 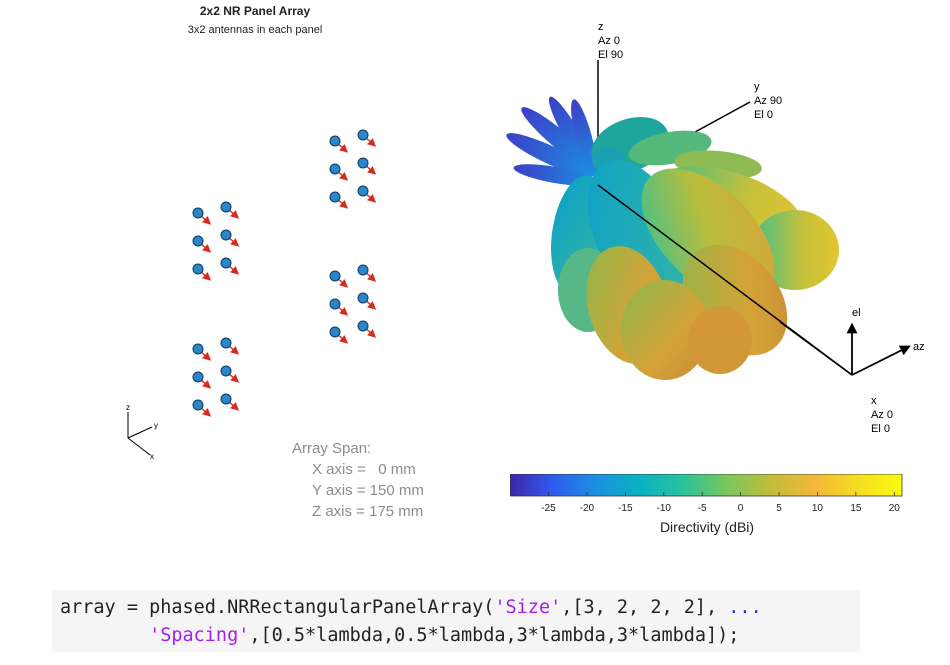 What do you see at coordinates (856, 313) in the screenshot?
I see `el-label: el` at bounding box center [856, 313].